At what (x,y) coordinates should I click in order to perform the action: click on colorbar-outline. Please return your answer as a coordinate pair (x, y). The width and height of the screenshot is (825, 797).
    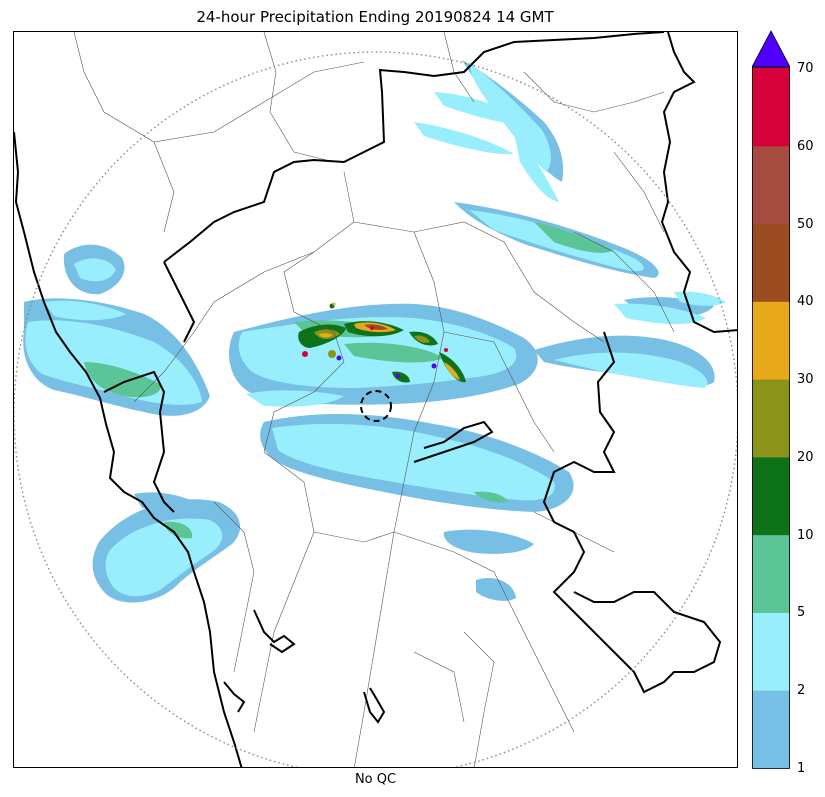
    Looking at the image, I should click on (771, 418).